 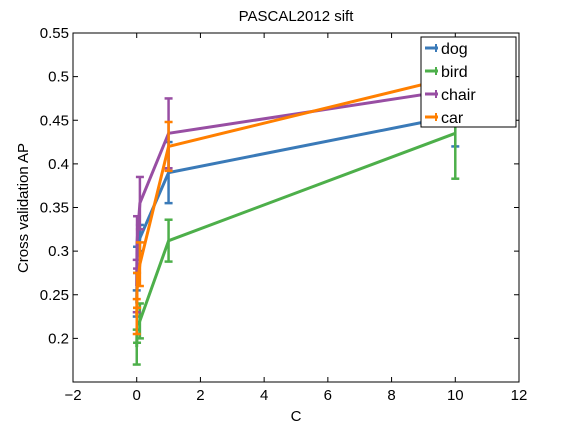 I want to click on y-tick-label: 0.45, so click(x=54, y=120).